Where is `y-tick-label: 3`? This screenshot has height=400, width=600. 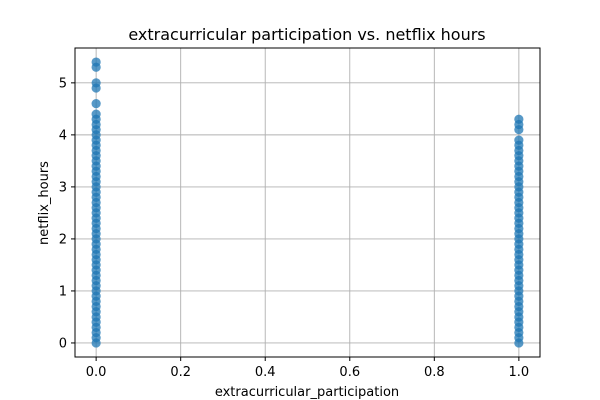 y-tick-label: 3 is located at coordinates (63, 187).